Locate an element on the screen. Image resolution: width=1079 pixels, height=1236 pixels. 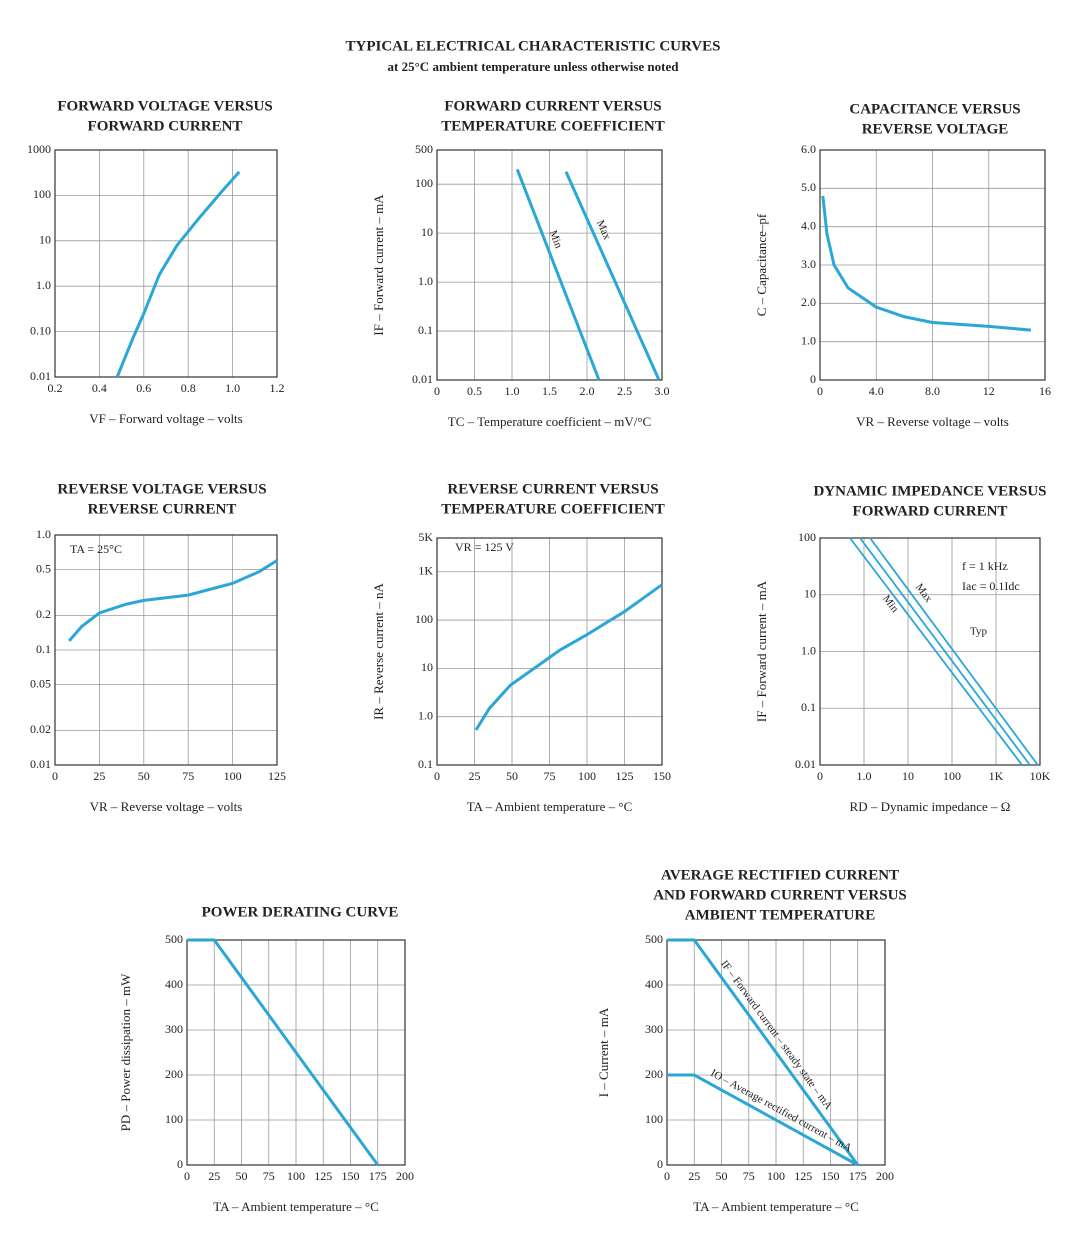
x-axis-label: RD – Dynamic impedance – Ω is located at coordinates (930, 806).